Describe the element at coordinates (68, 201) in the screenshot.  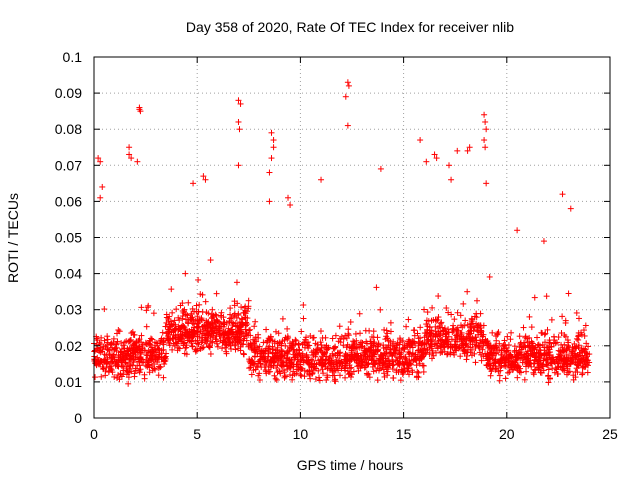
I see `y-tick-label: 0.06` at that location.